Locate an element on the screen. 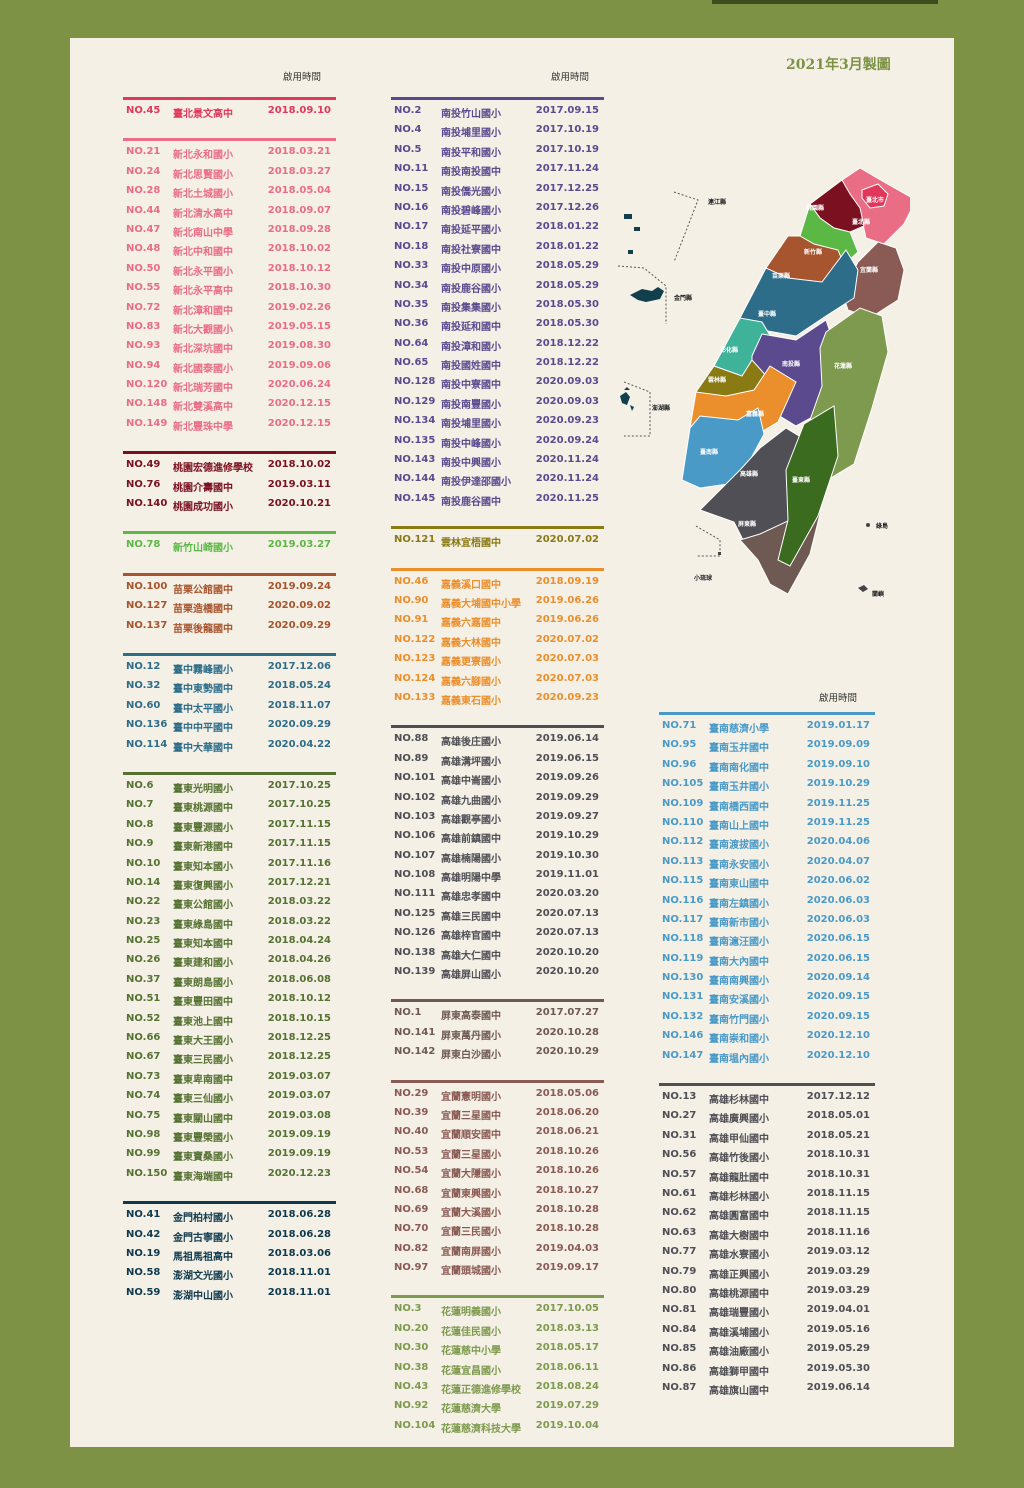 This screenshot has height=1488, width=1024. xiaoliuqiu-callout-line is located at coordinates (708, 541).